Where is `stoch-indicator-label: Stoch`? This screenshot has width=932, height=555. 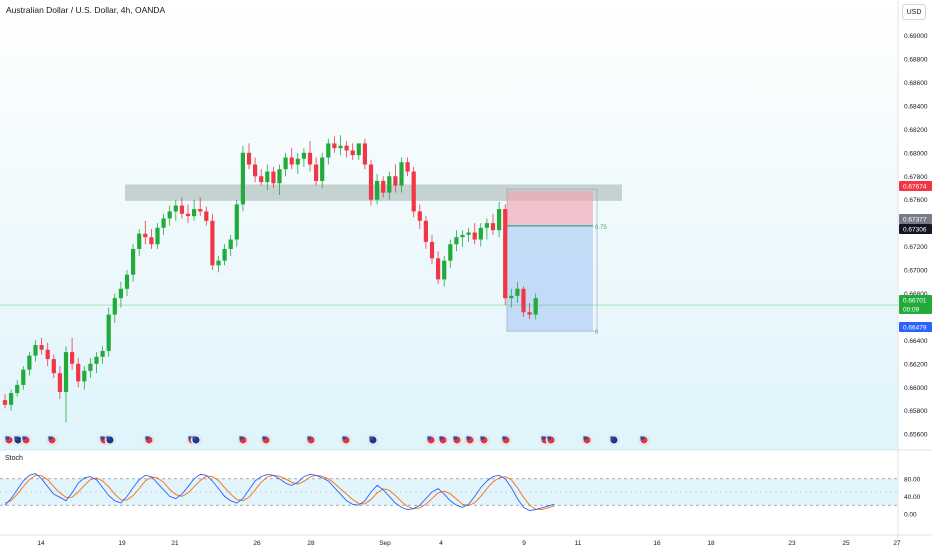 stoch-indicator-label: Stoch is located at coordinates (14, 458).